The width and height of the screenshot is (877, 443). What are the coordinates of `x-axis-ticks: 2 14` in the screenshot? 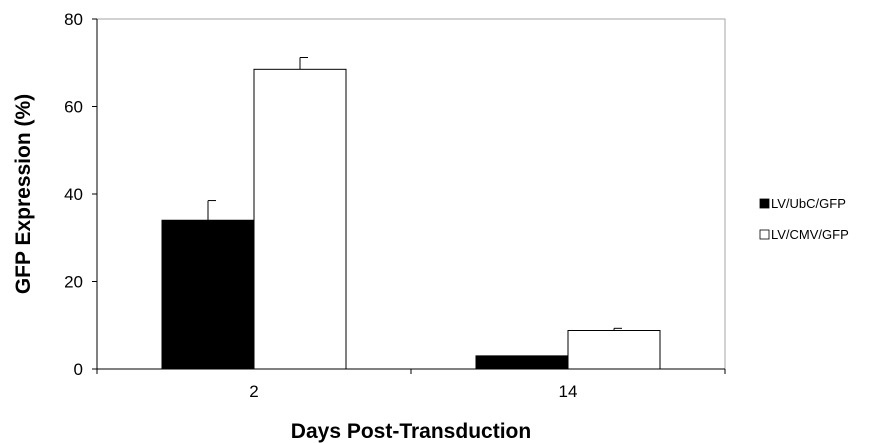 It's located at (411, 385).